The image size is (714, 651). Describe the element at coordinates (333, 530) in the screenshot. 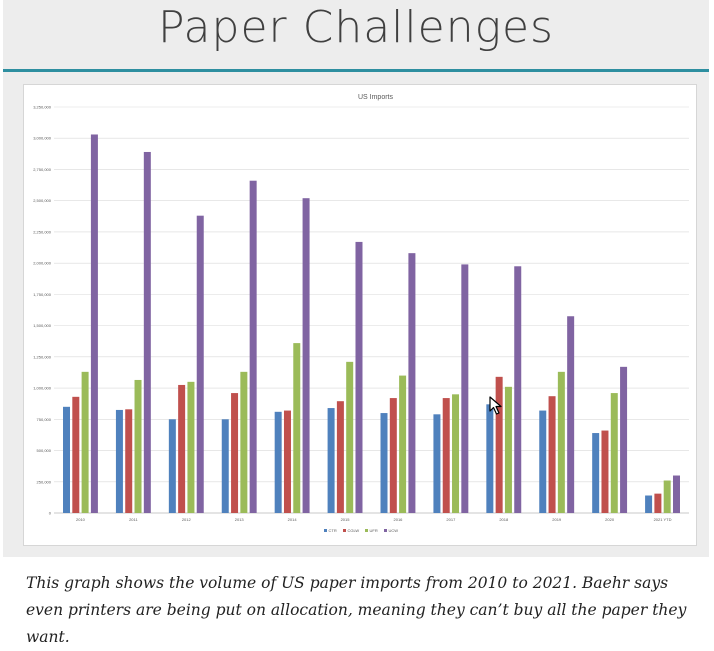

I see `legend-label: CTR` at that location.